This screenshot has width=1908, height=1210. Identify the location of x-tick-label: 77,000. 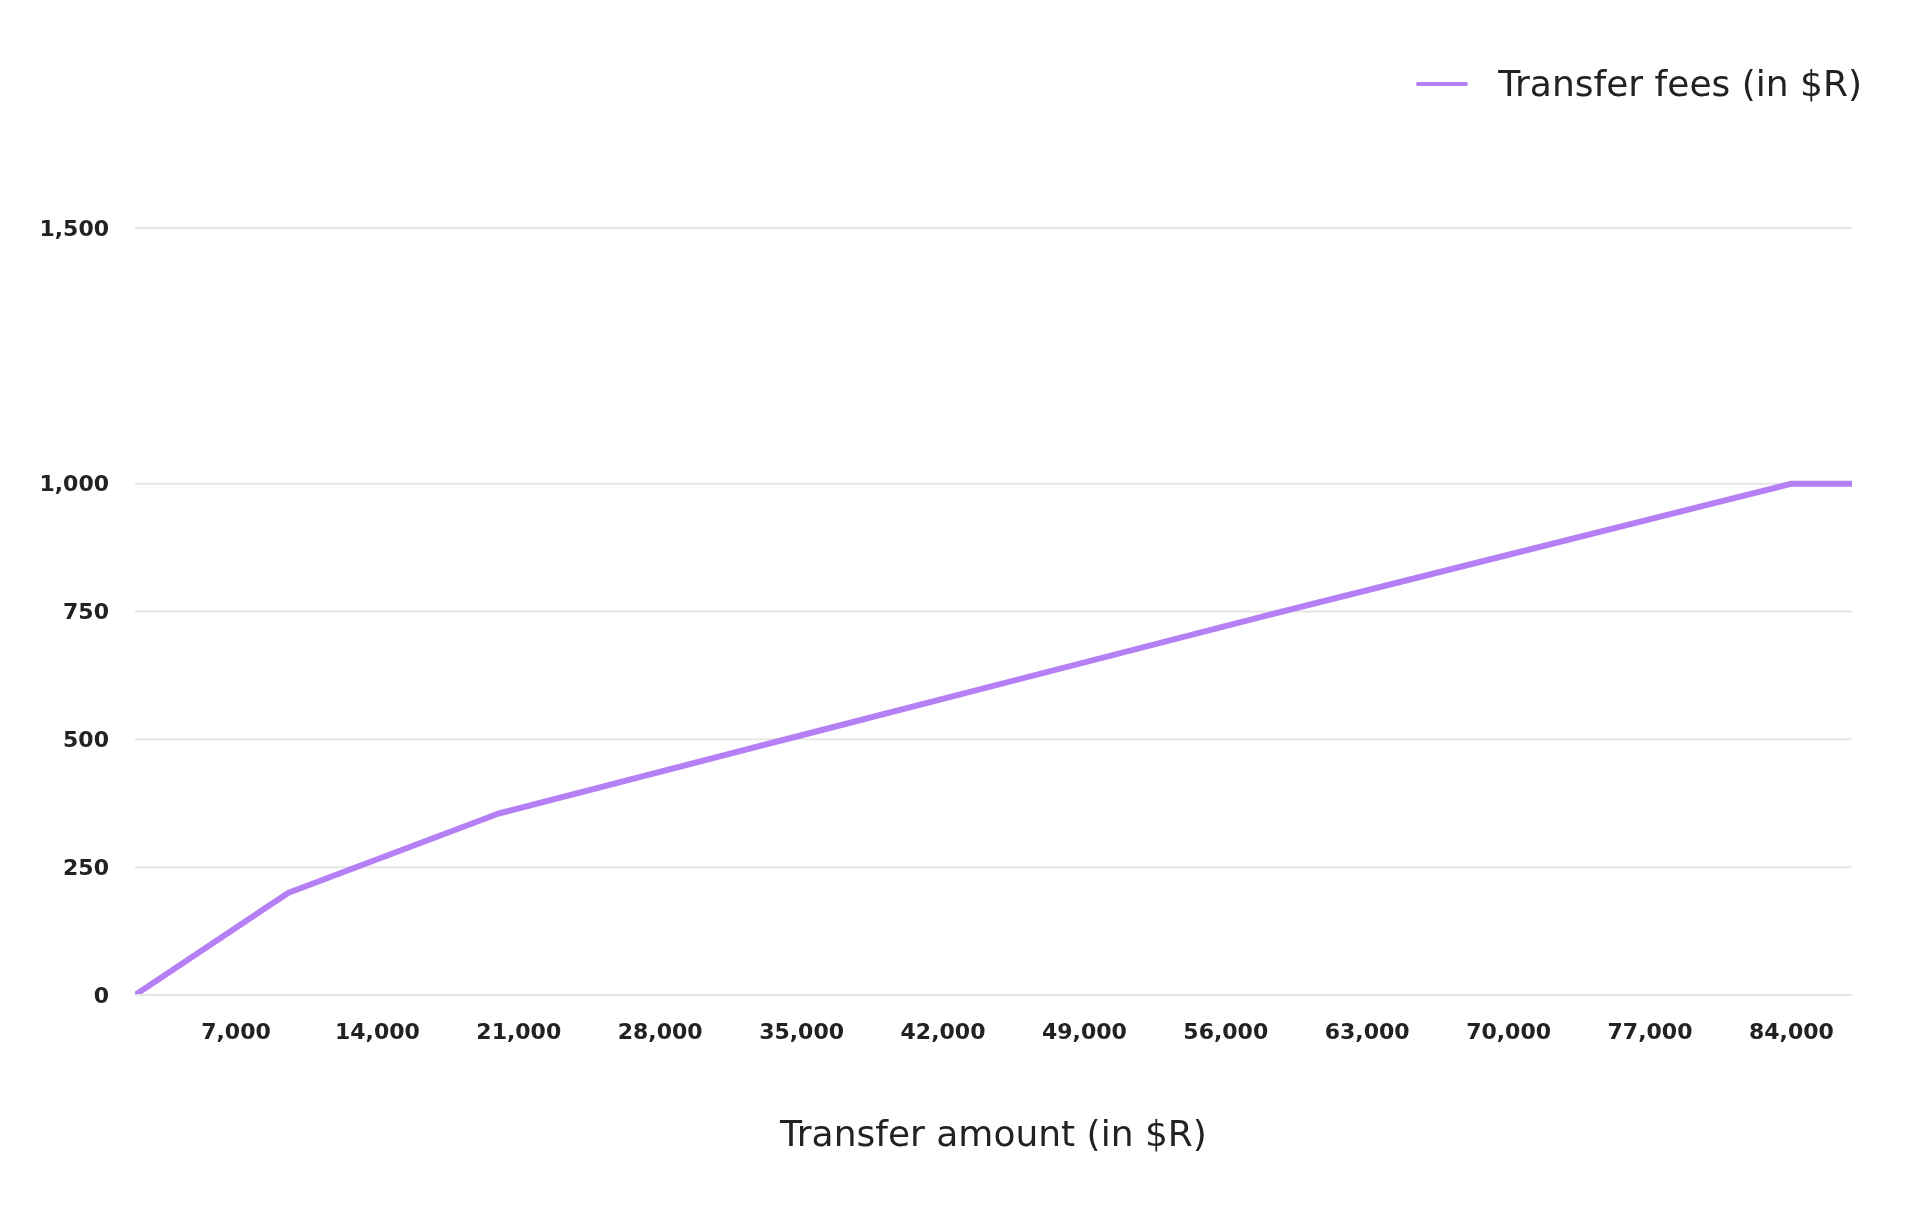
(1650, 1031).